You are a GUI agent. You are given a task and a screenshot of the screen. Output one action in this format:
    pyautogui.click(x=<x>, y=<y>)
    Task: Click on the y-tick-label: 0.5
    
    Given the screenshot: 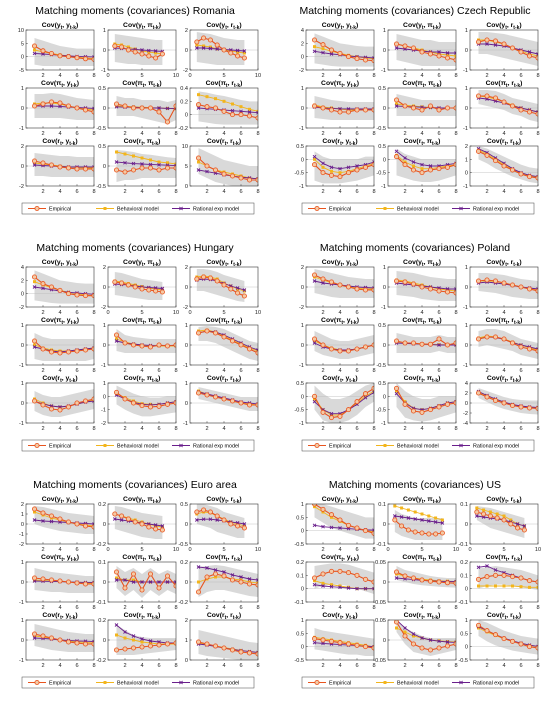 What is the action you would take?
    pyautogui.click(x=300, y=147)
    